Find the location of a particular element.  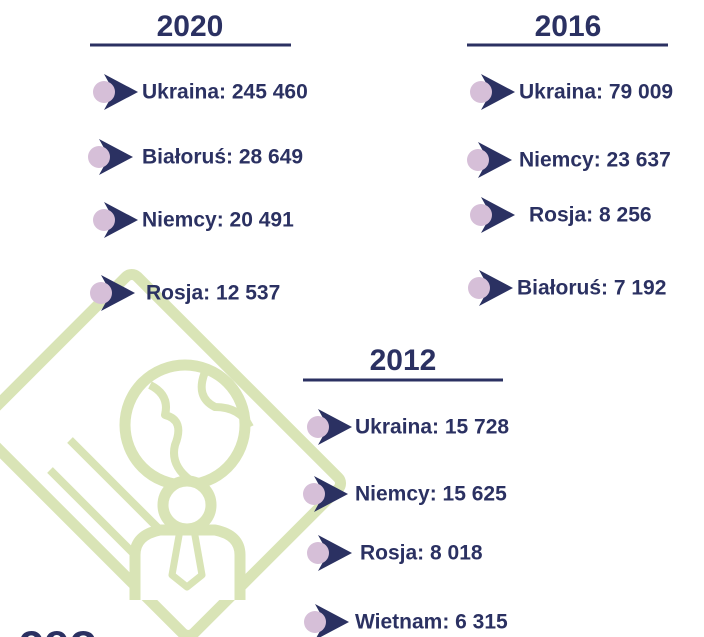

logo: ceo is located at coordinates (57, 625).